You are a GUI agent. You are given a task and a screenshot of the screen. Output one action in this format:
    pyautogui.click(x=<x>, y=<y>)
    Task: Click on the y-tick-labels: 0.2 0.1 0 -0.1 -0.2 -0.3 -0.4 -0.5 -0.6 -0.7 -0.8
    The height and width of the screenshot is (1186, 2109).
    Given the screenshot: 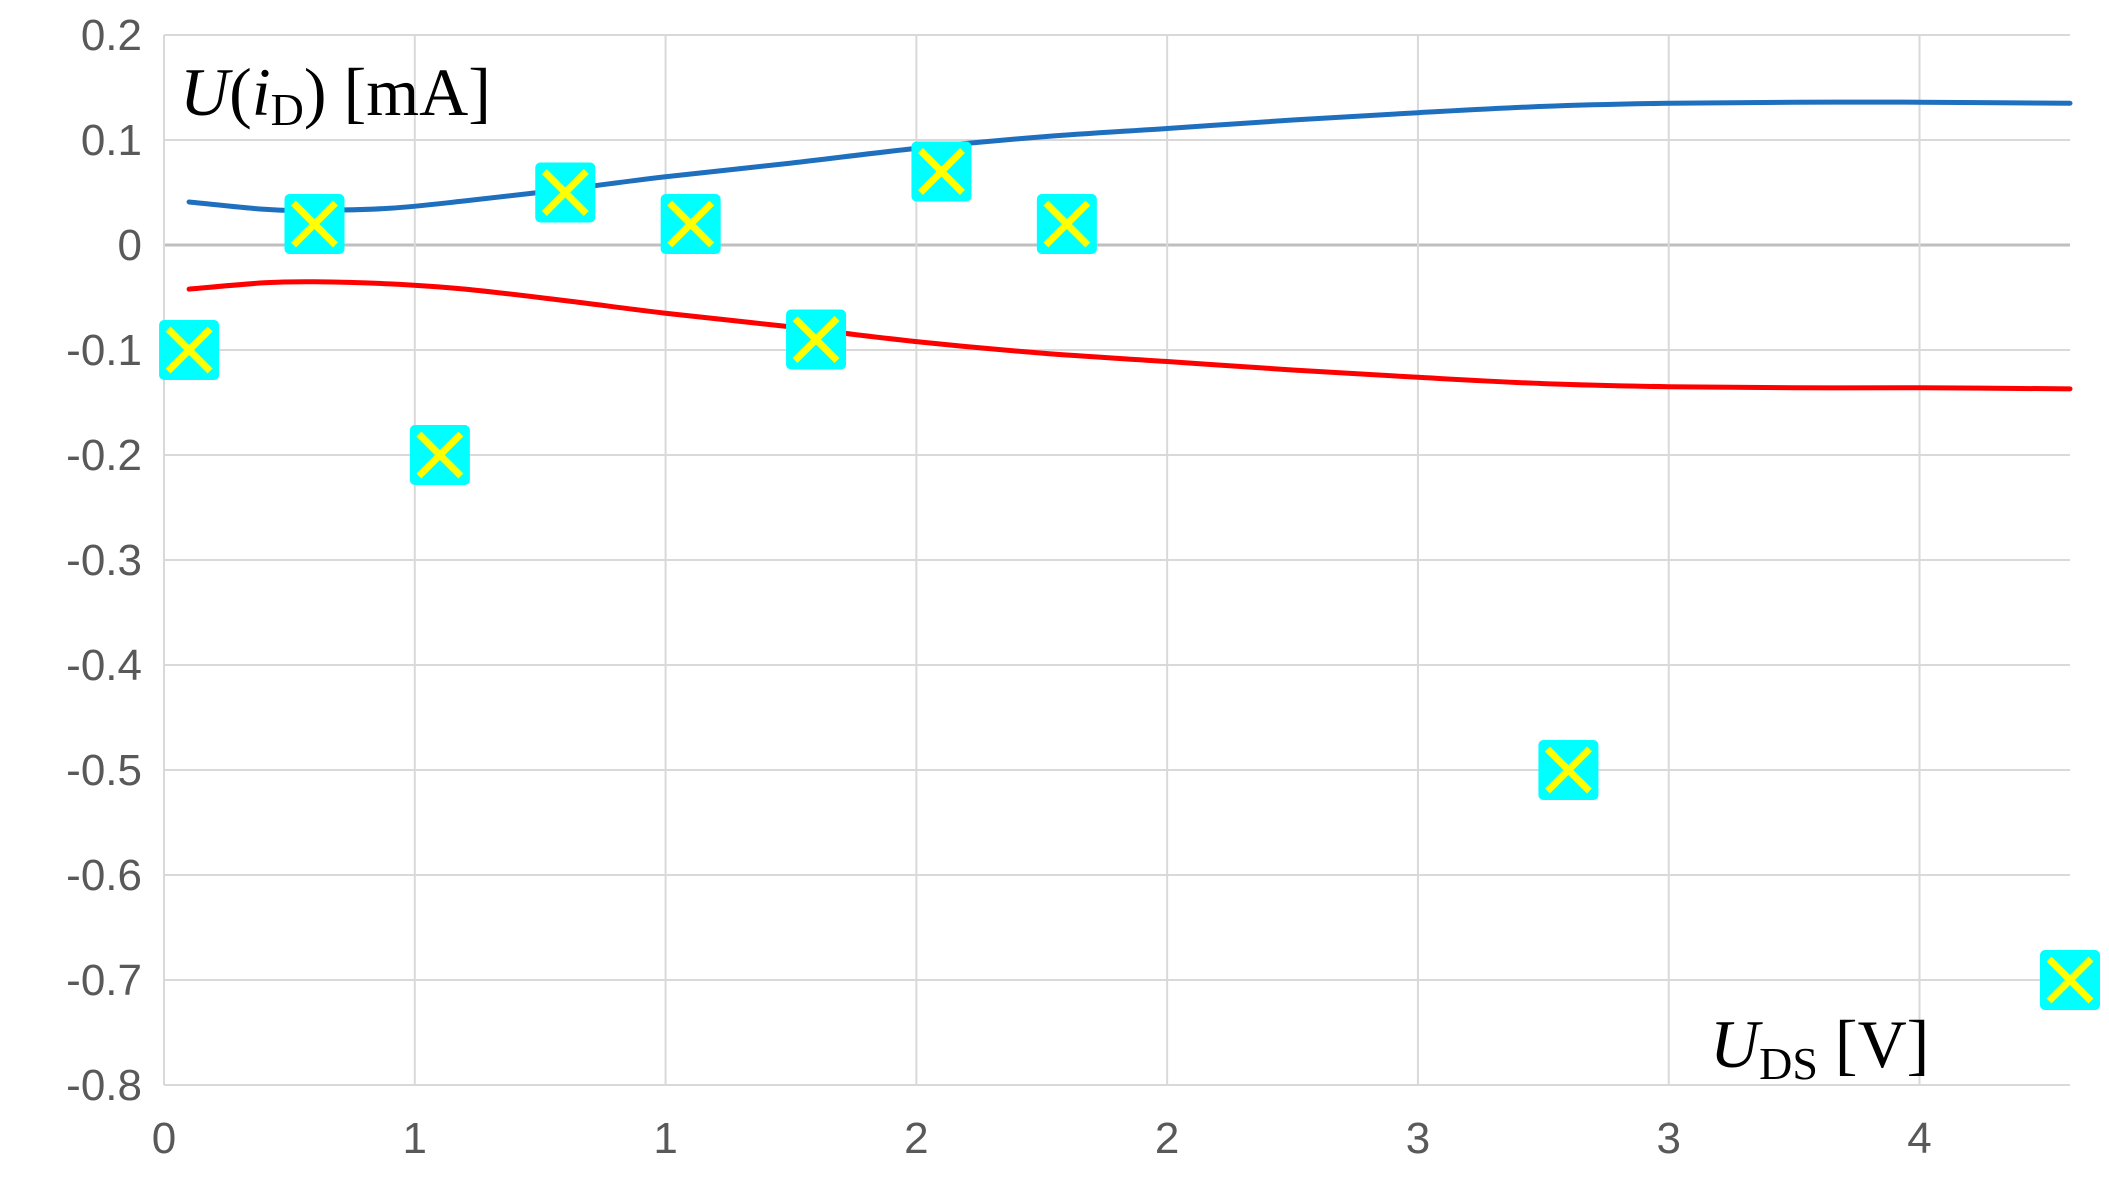 What is the action you would take?
    pyautogui.click(x=104, y=560)
    